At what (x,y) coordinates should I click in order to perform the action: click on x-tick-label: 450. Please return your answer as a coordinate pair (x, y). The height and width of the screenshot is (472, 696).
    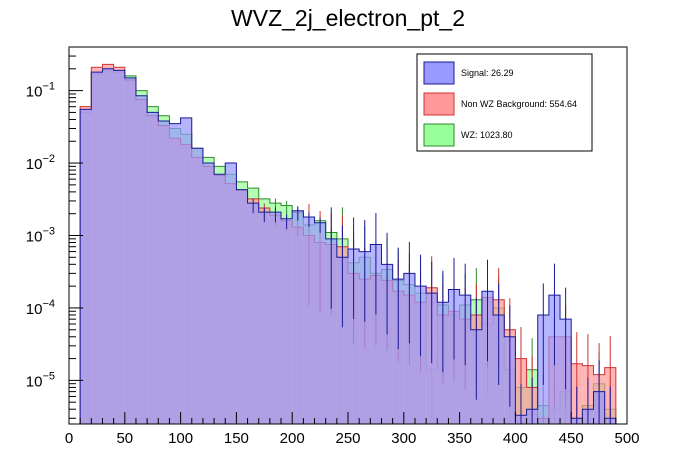
    Looking at the image, I should click on (571, 438).